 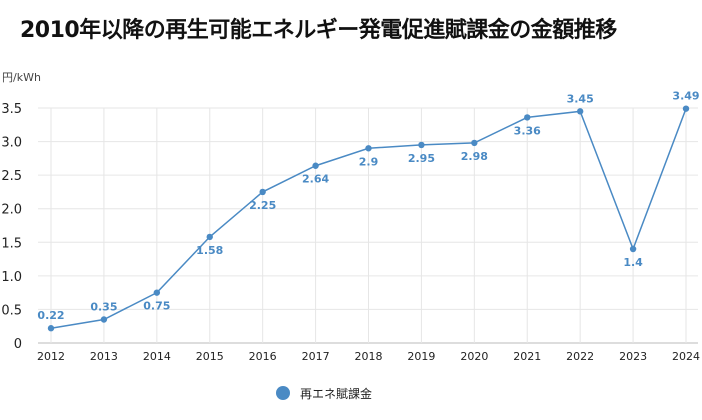 What do you see at coordinates (11, 210) in the screenshot?
I see `y-tick-label: 2.0` at bounding box center [11, 210].